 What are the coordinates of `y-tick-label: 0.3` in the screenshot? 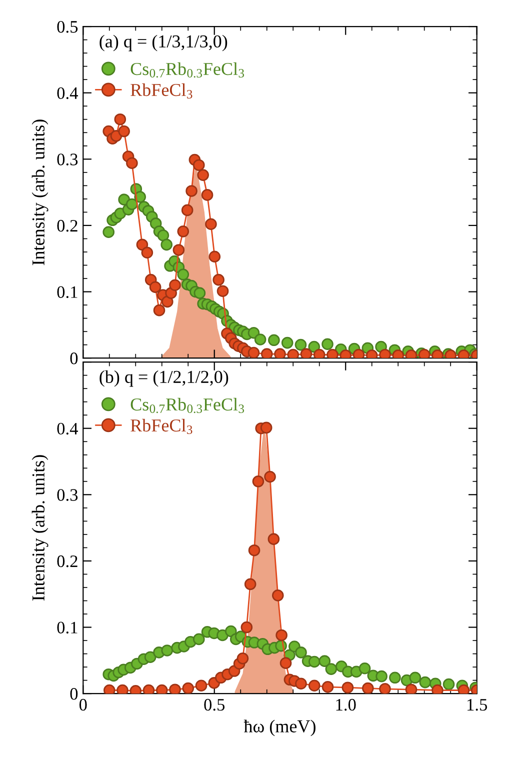 It's located at (67, 160).